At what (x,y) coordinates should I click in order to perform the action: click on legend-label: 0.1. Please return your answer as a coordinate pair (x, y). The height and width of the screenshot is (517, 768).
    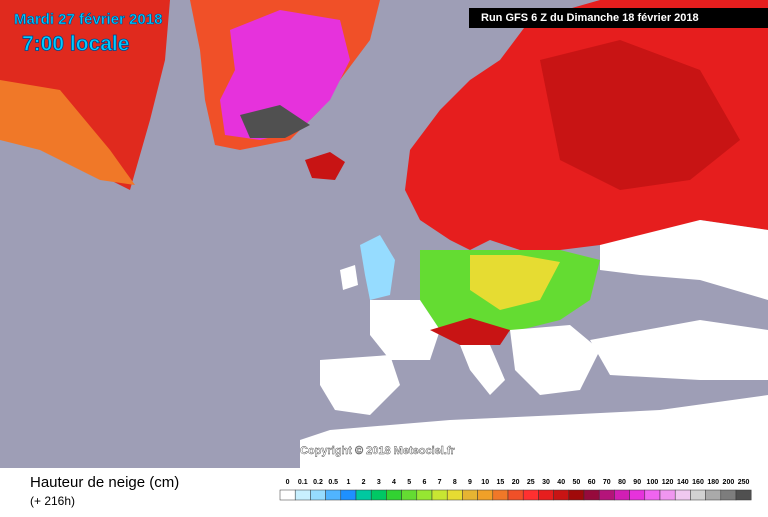
    Looking at the image, I should click on (303, 482).